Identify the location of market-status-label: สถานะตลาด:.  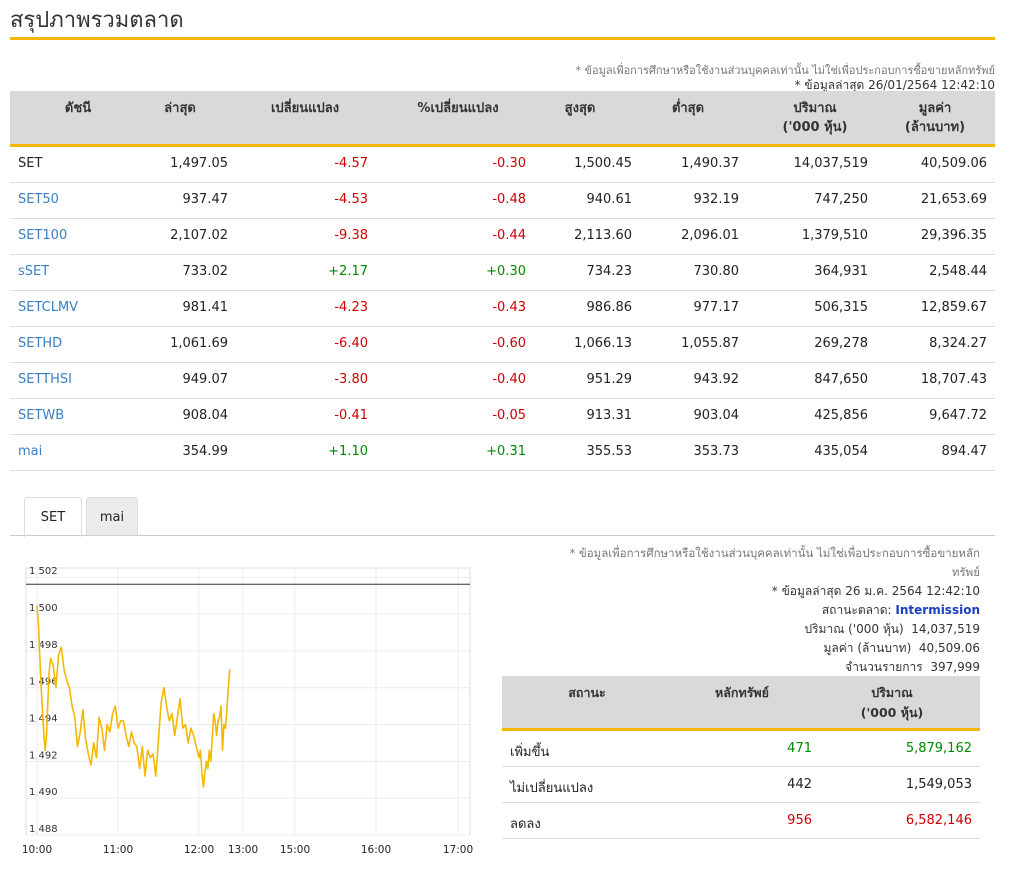
(856, 610).